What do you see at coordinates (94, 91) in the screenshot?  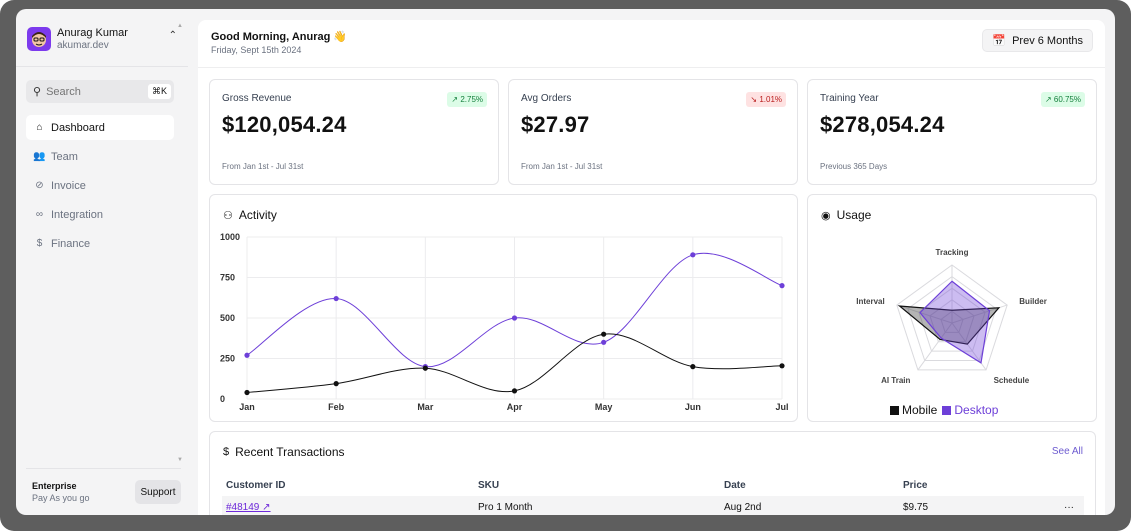 I see `search-input` at bounding box center [94, 91].